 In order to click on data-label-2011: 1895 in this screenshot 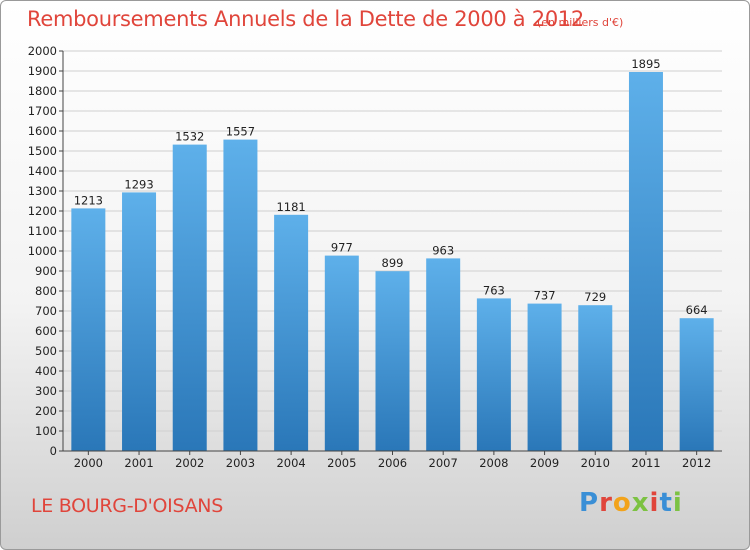, I will do `click(645, 64)`.